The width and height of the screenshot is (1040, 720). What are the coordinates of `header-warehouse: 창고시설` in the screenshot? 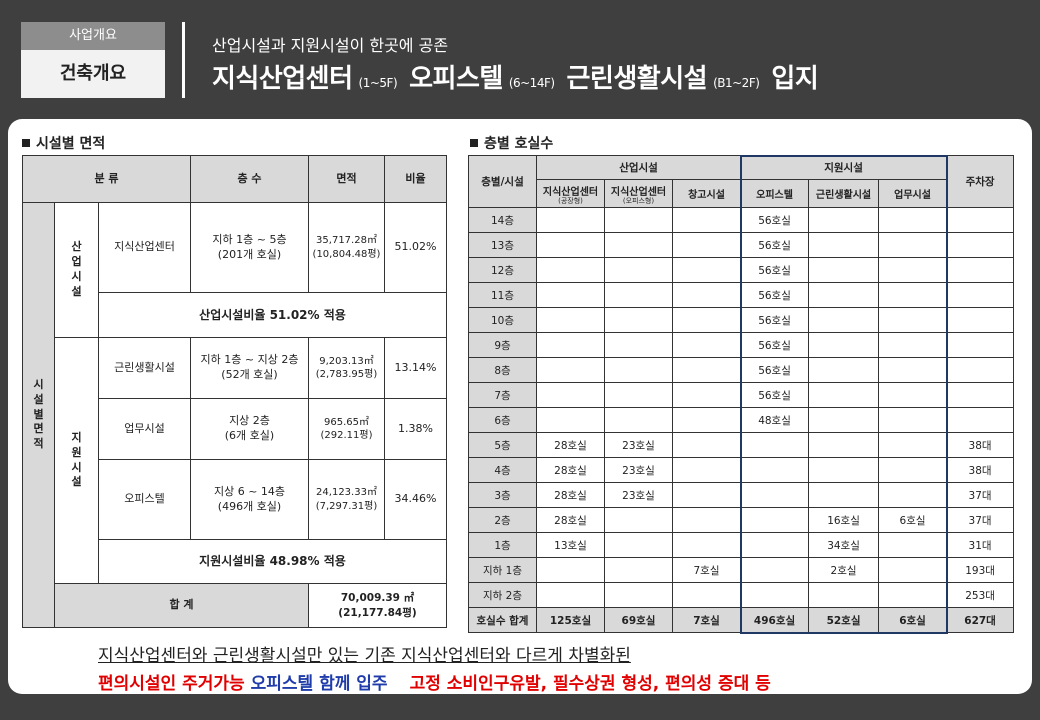 It's located at (706, 193).